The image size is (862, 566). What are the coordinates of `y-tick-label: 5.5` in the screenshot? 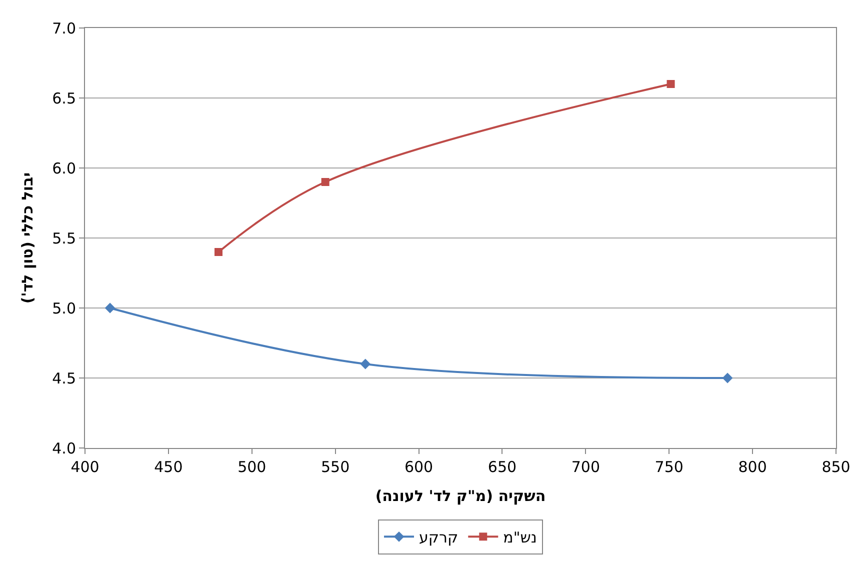 It's located at (64, 238).